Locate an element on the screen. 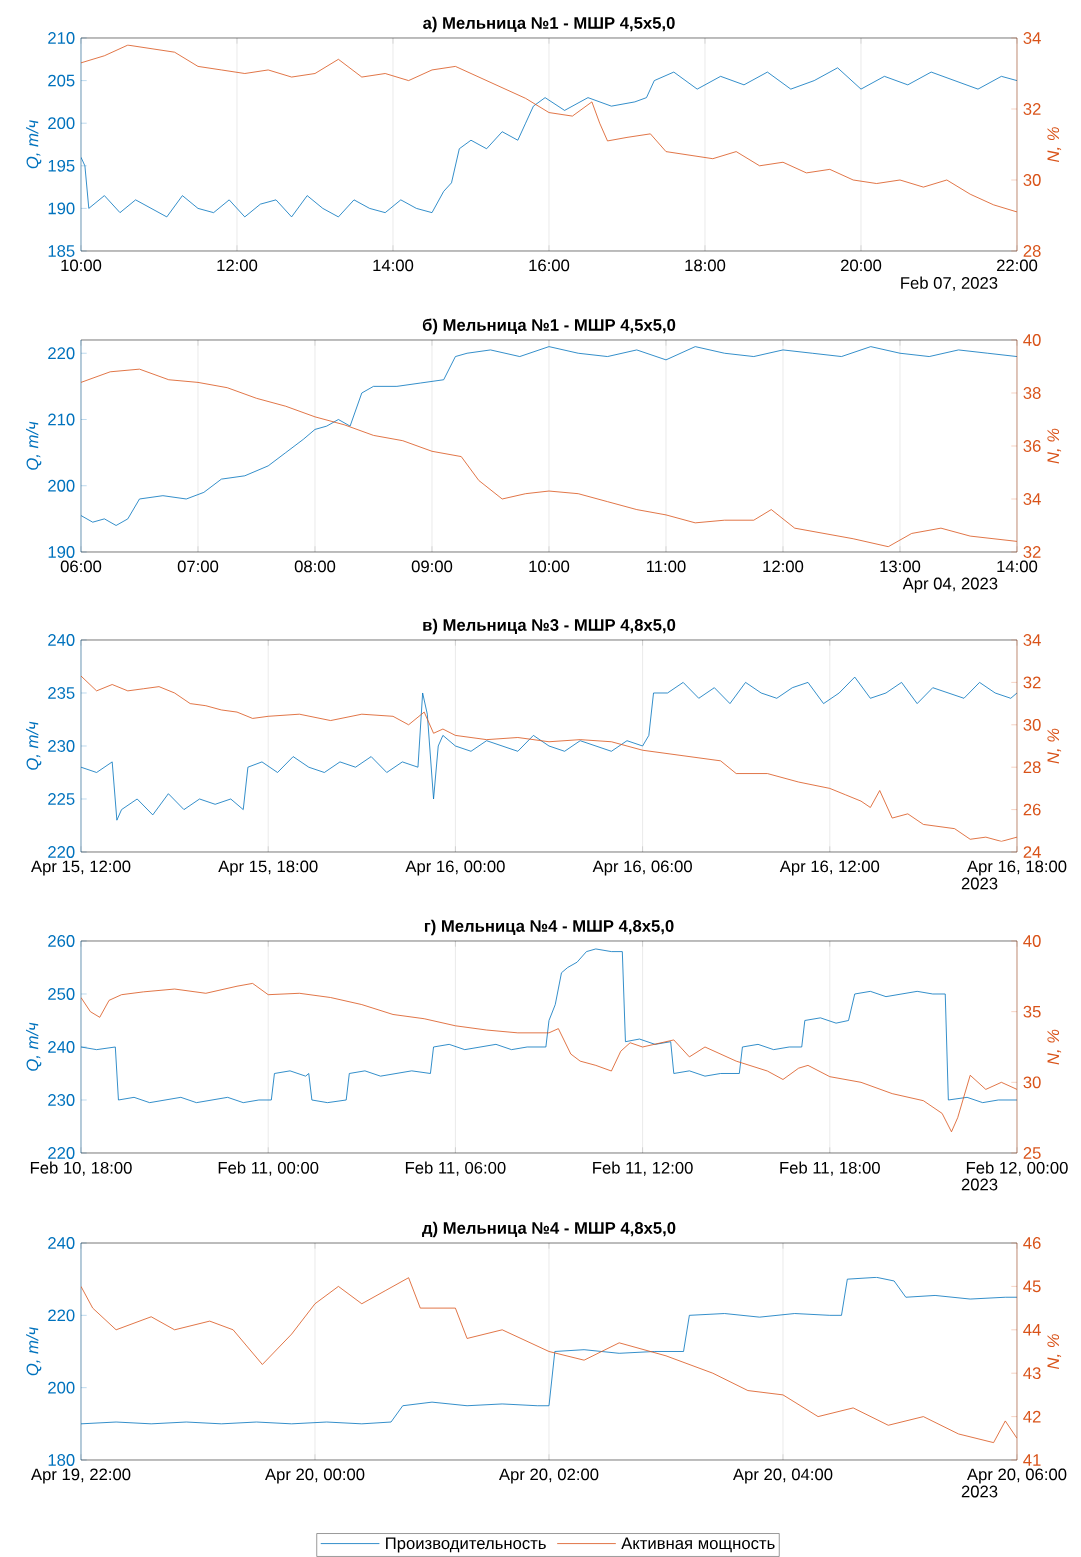  y2-tick-label: 26 is located at coordinates (1032, 809).